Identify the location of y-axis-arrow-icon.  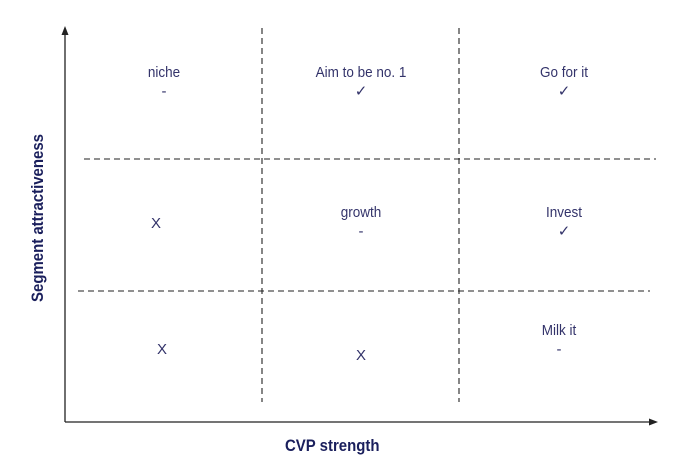
(65, 30).